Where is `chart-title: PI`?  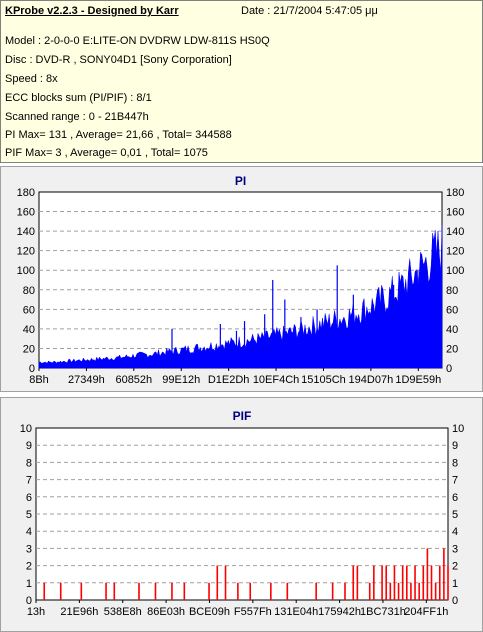 chart-title: PI is located at coordinates (240, 181).